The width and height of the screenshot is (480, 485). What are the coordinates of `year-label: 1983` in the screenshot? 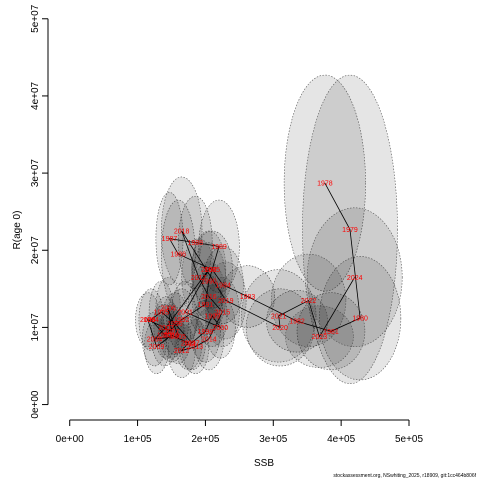 It's located at (248, 297).